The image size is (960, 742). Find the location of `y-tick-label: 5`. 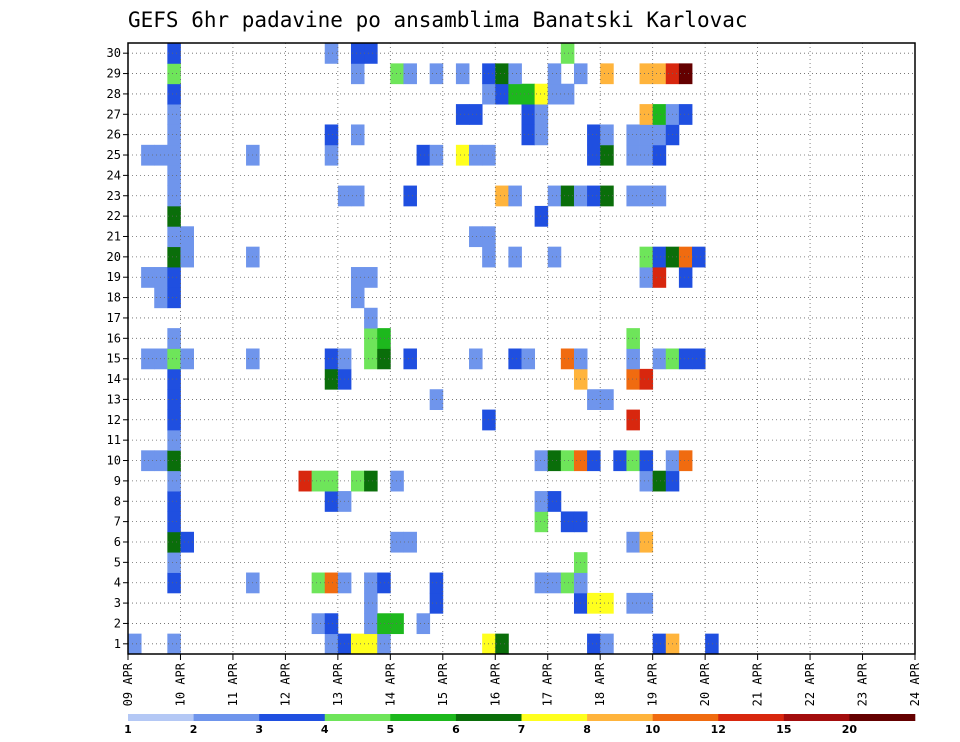

y-tick-label: 5 is located at coordinates (117, 562).